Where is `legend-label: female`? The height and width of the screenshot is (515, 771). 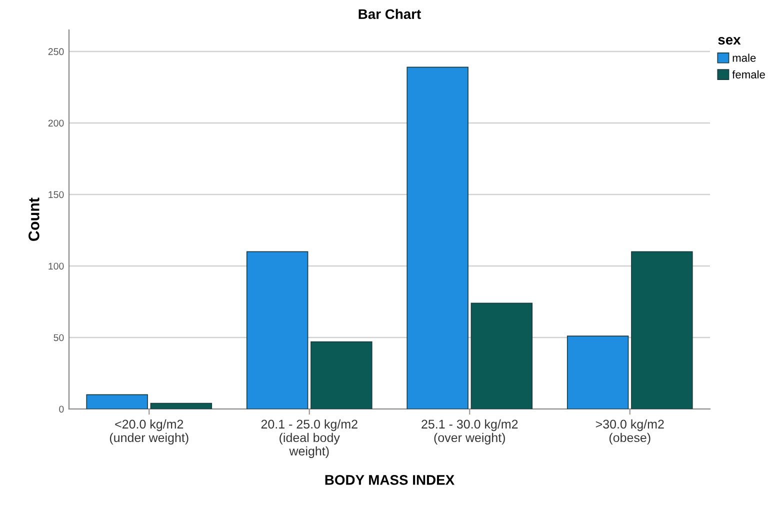 legend-label: female is located at coordinates (748, 74).